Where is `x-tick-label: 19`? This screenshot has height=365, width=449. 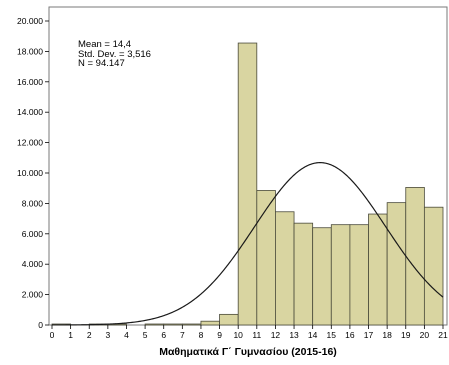
x-tick-label: 19 is located at coordinates (406, 335).